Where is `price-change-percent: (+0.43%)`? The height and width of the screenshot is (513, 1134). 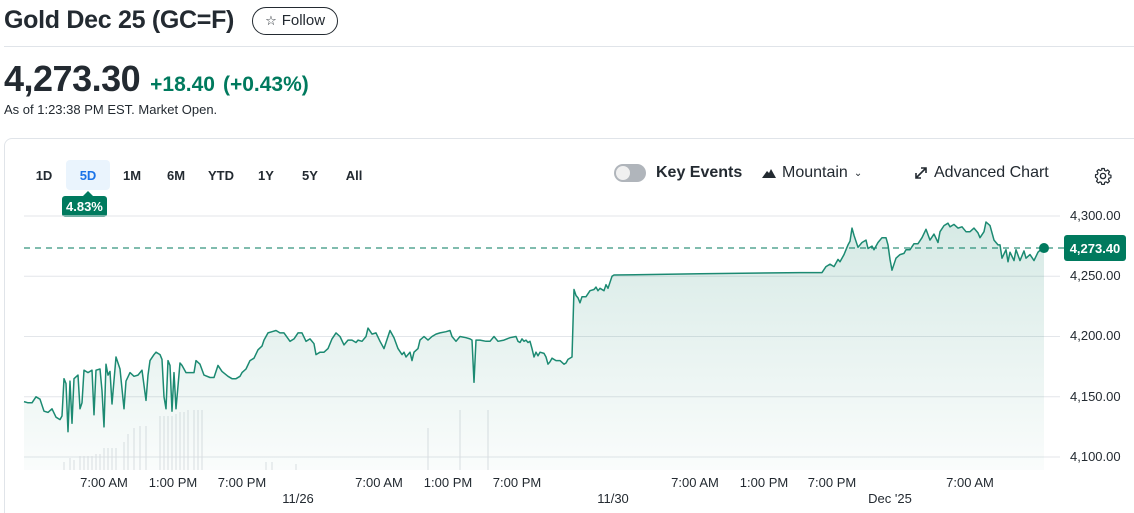
price-change-percent: (+0.43%) is located at coordinates (265, 84).